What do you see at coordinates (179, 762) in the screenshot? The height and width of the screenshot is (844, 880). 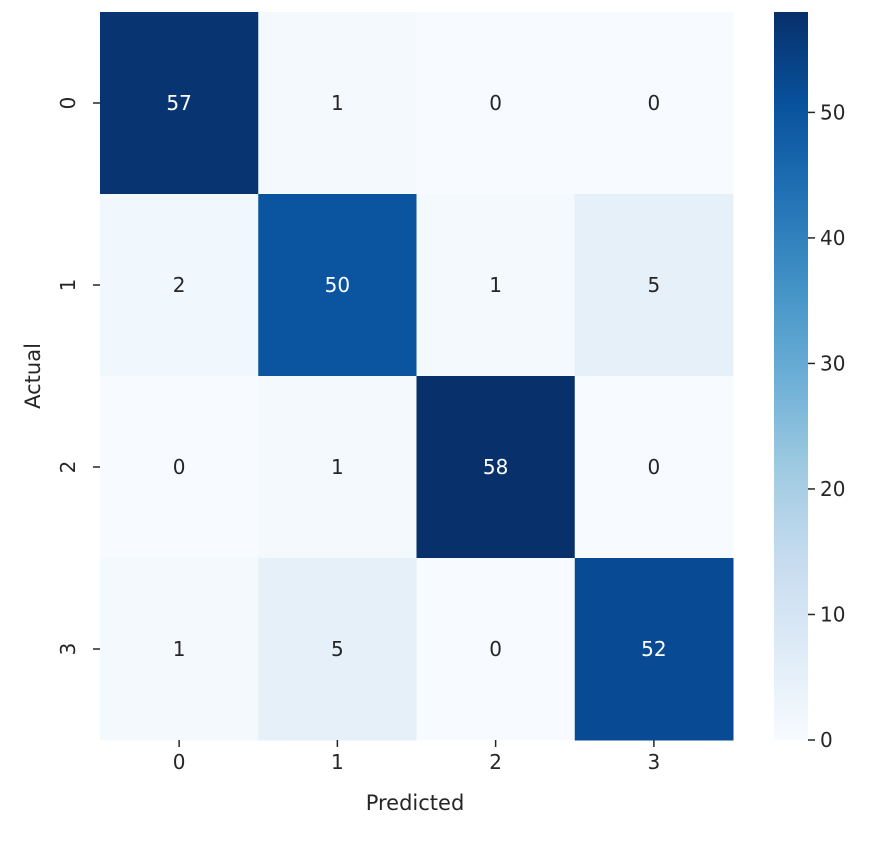 I see `x-tick-label: 0` at bounding box center [179, 762].